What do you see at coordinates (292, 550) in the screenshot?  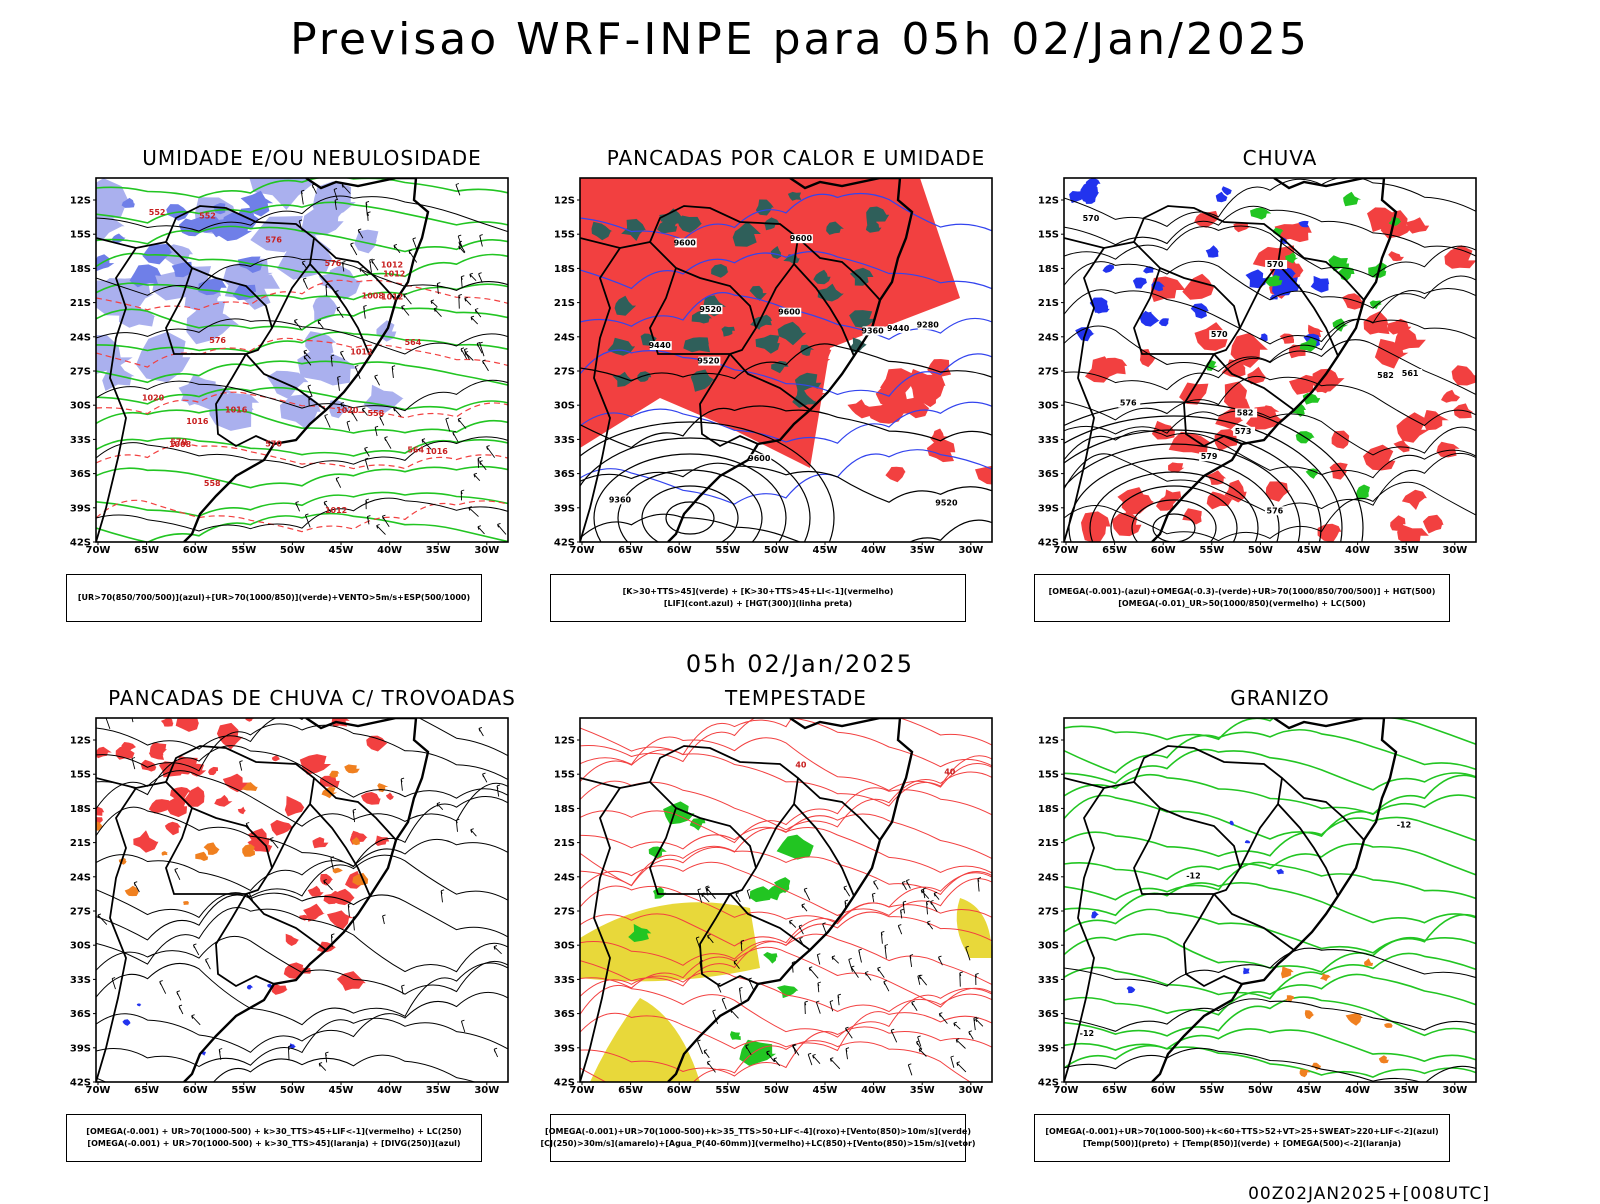 I see `lon-tick-label: 50W` at bounding box center [292, 550].